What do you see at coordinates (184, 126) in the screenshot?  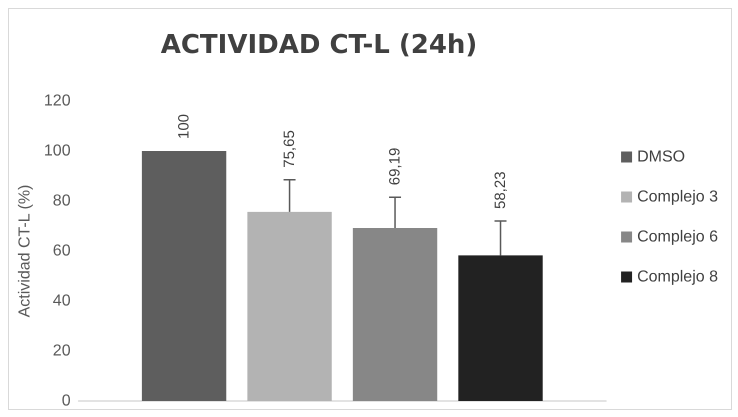 I see `data-label: 100` at bounding box center [184, 126].